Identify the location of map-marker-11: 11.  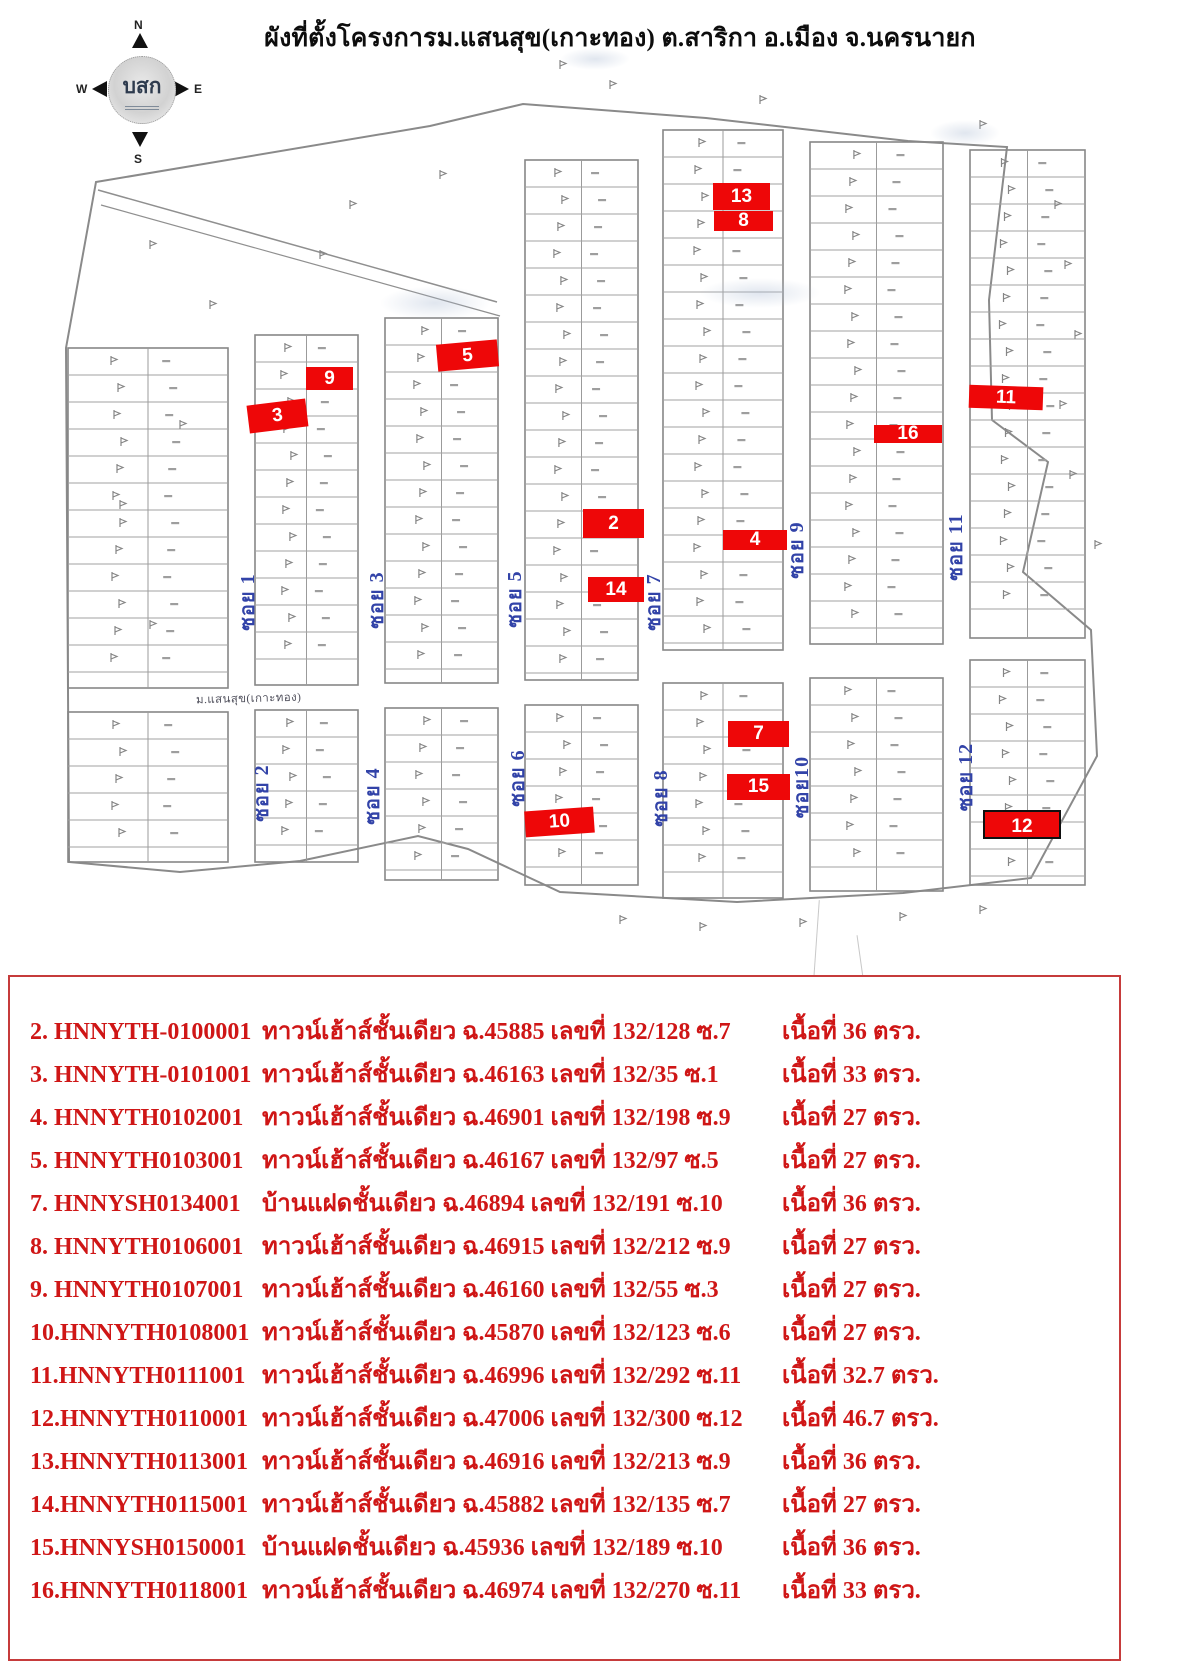
(1006, 397).